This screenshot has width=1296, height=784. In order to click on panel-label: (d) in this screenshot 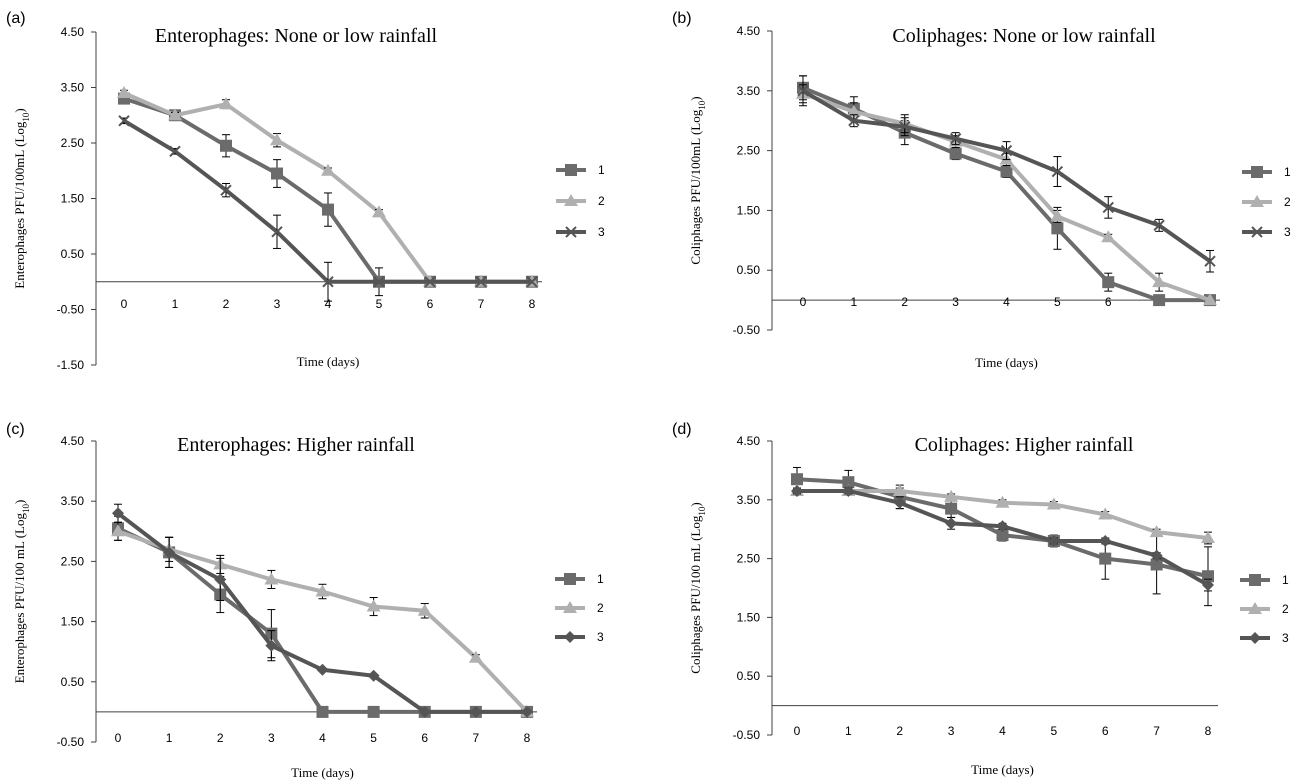, I will do `click(682, 429)`.